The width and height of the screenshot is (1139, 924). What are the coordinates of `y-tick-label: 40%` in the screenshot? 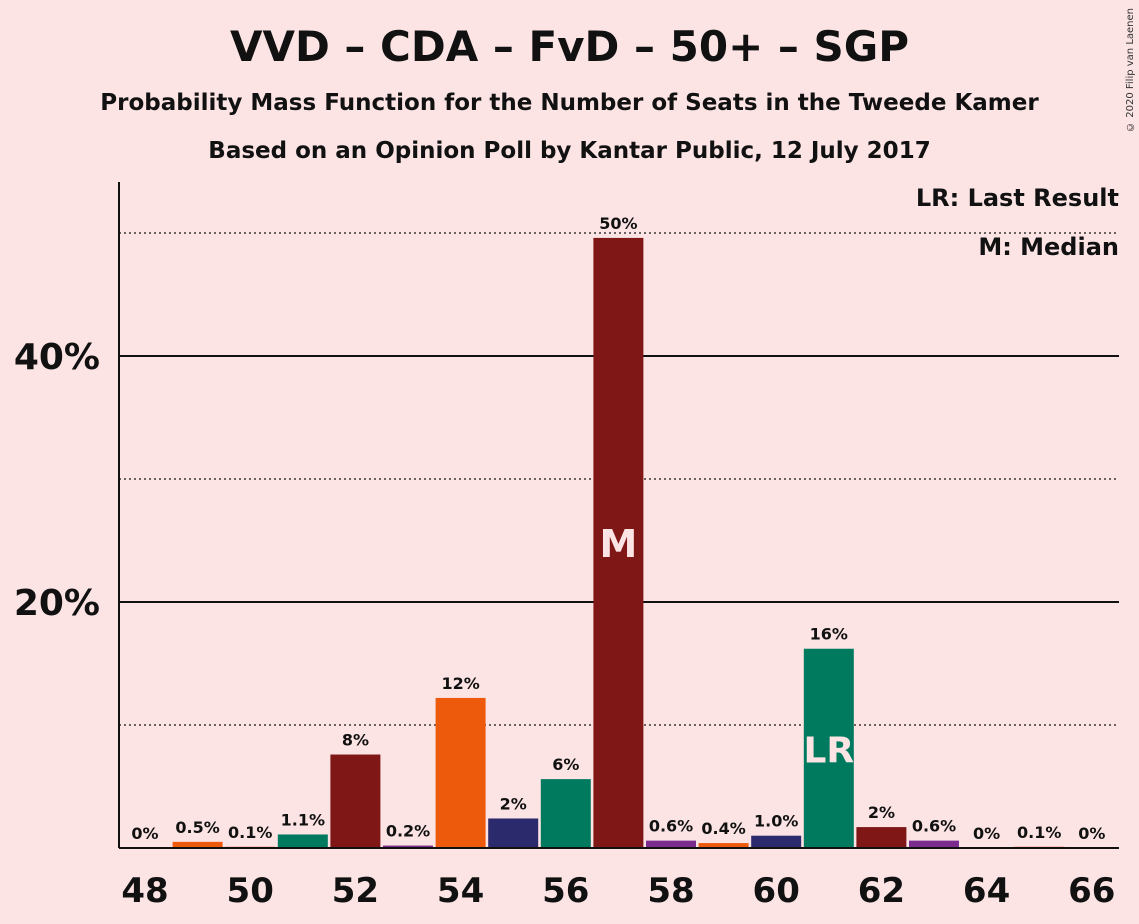 It's located at (57, 357).